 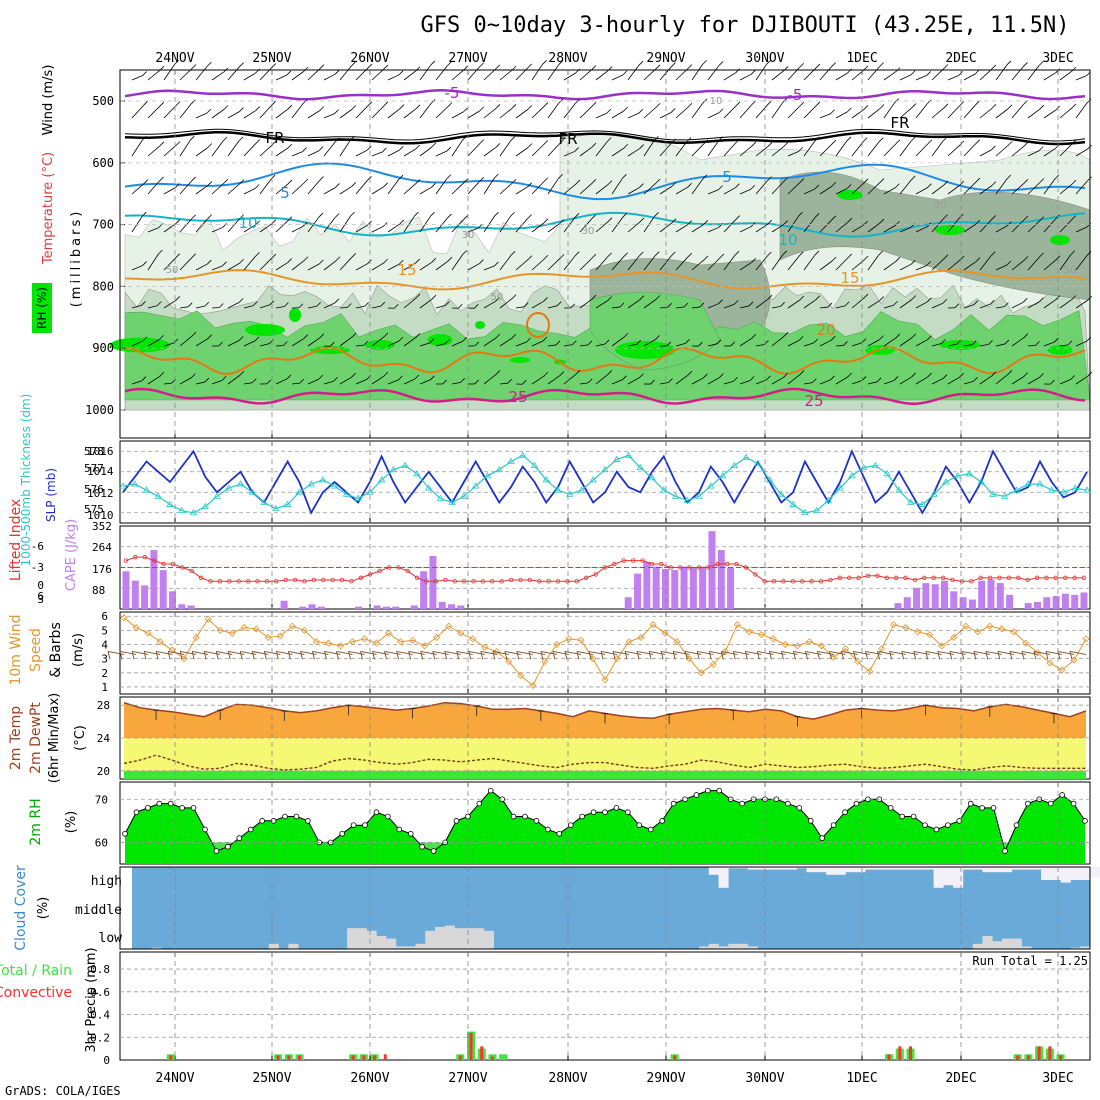 What do you see at coordinates (743, 946) in the screenshot?
I see `cloud-low-bar` at bounding box center [743, 946].